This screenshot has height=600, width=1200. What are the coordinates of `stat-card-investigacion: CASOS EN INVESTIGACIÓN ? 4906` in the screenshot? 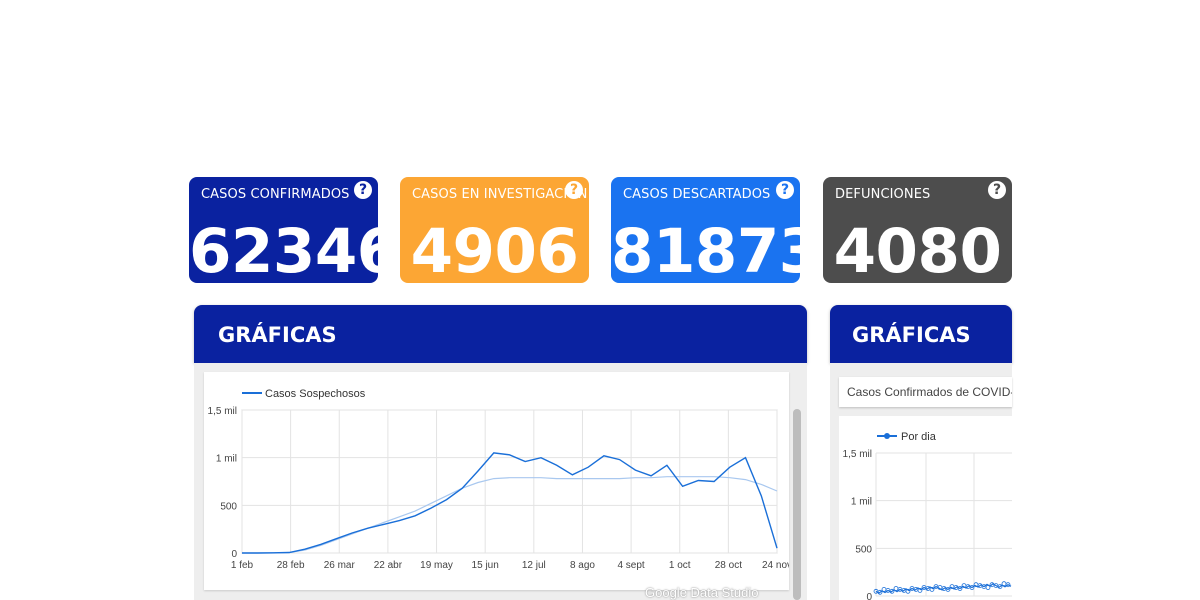 It's located at (494, 230).